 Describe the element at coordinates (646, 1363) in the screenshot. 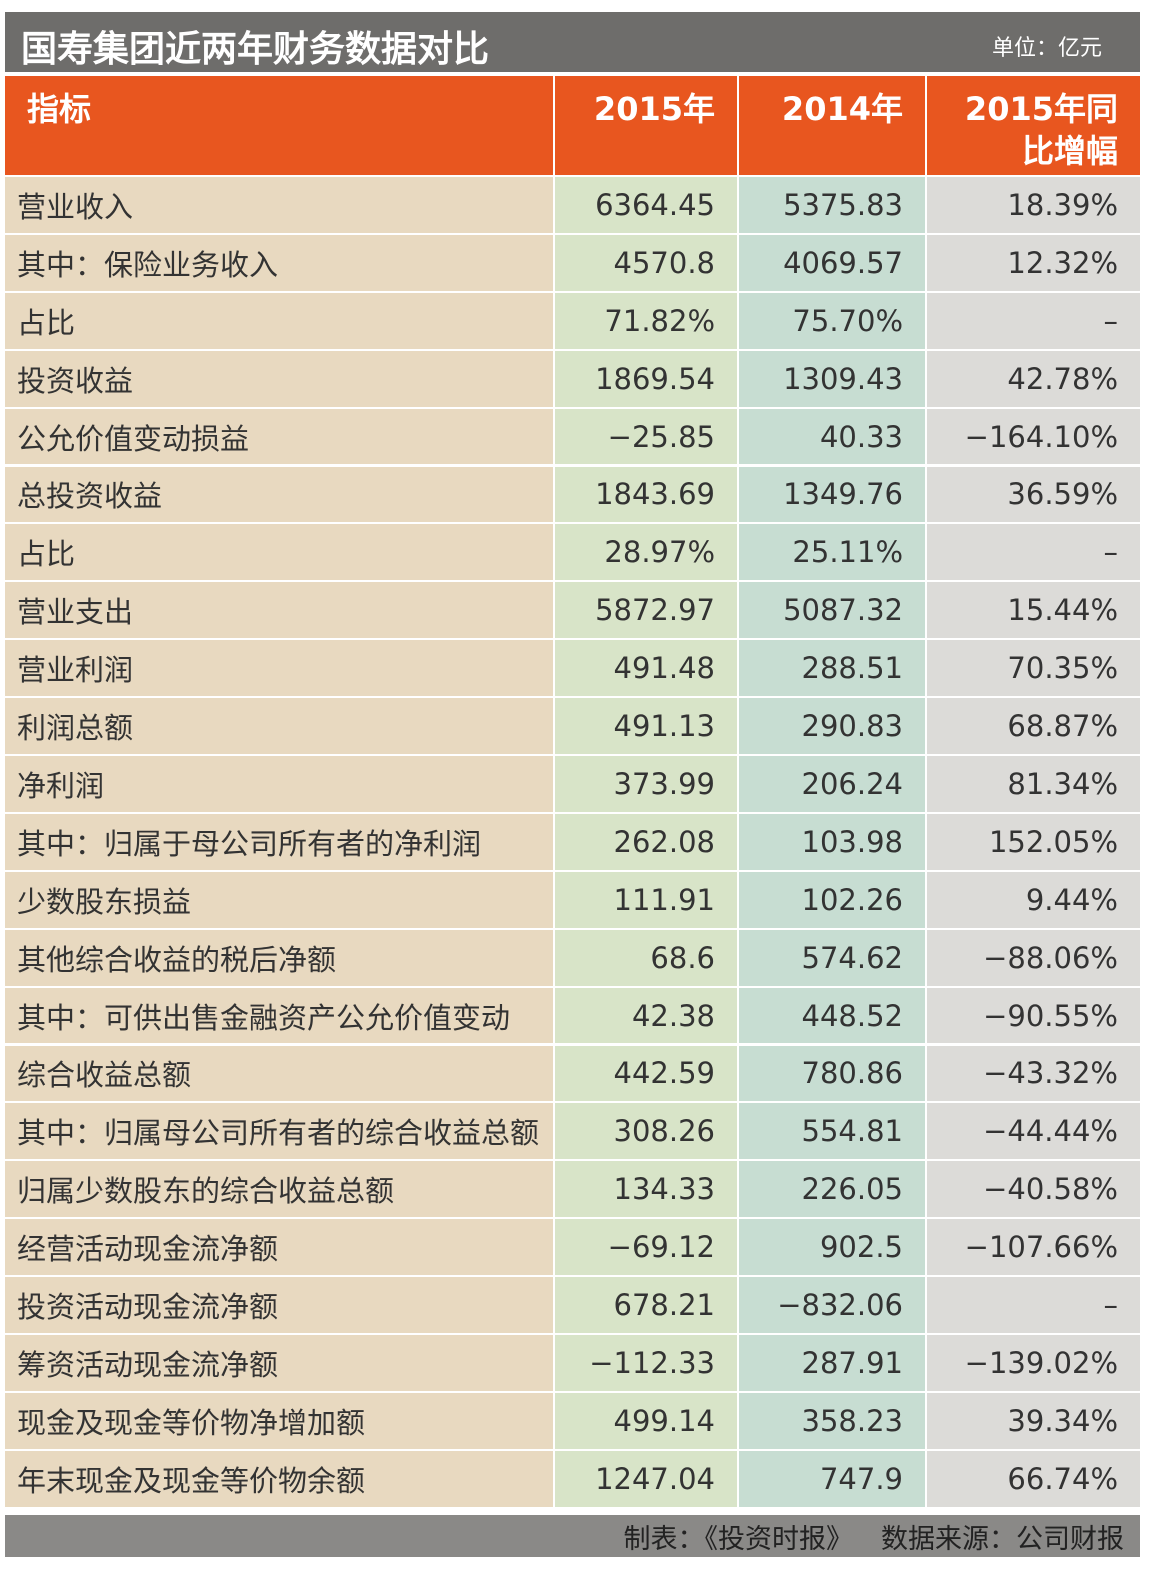

I see `value-cell: −112.33` at that location.